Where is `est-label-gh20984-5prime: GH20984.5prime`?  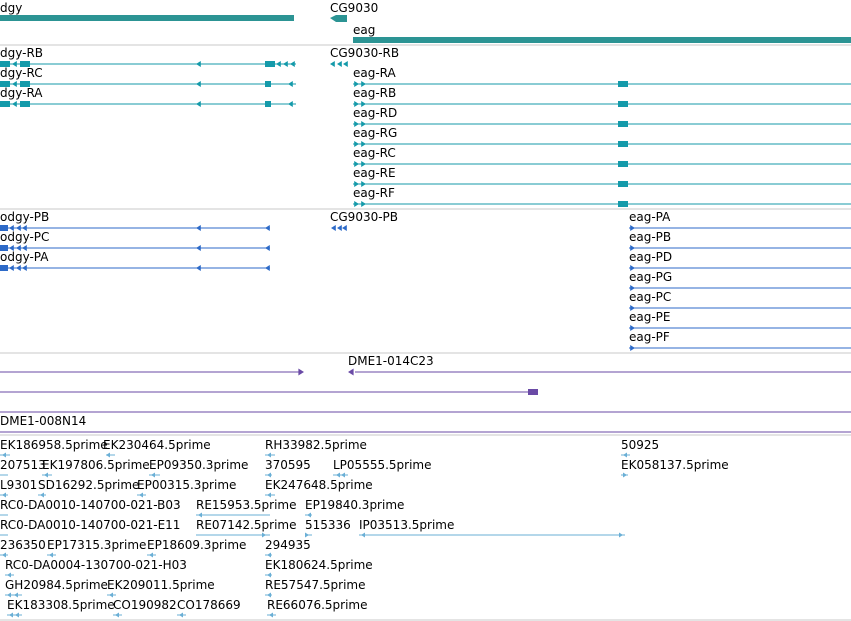 est-label-gh20984-5prime: GH20984.5prime is located at coordinates (56, 585).